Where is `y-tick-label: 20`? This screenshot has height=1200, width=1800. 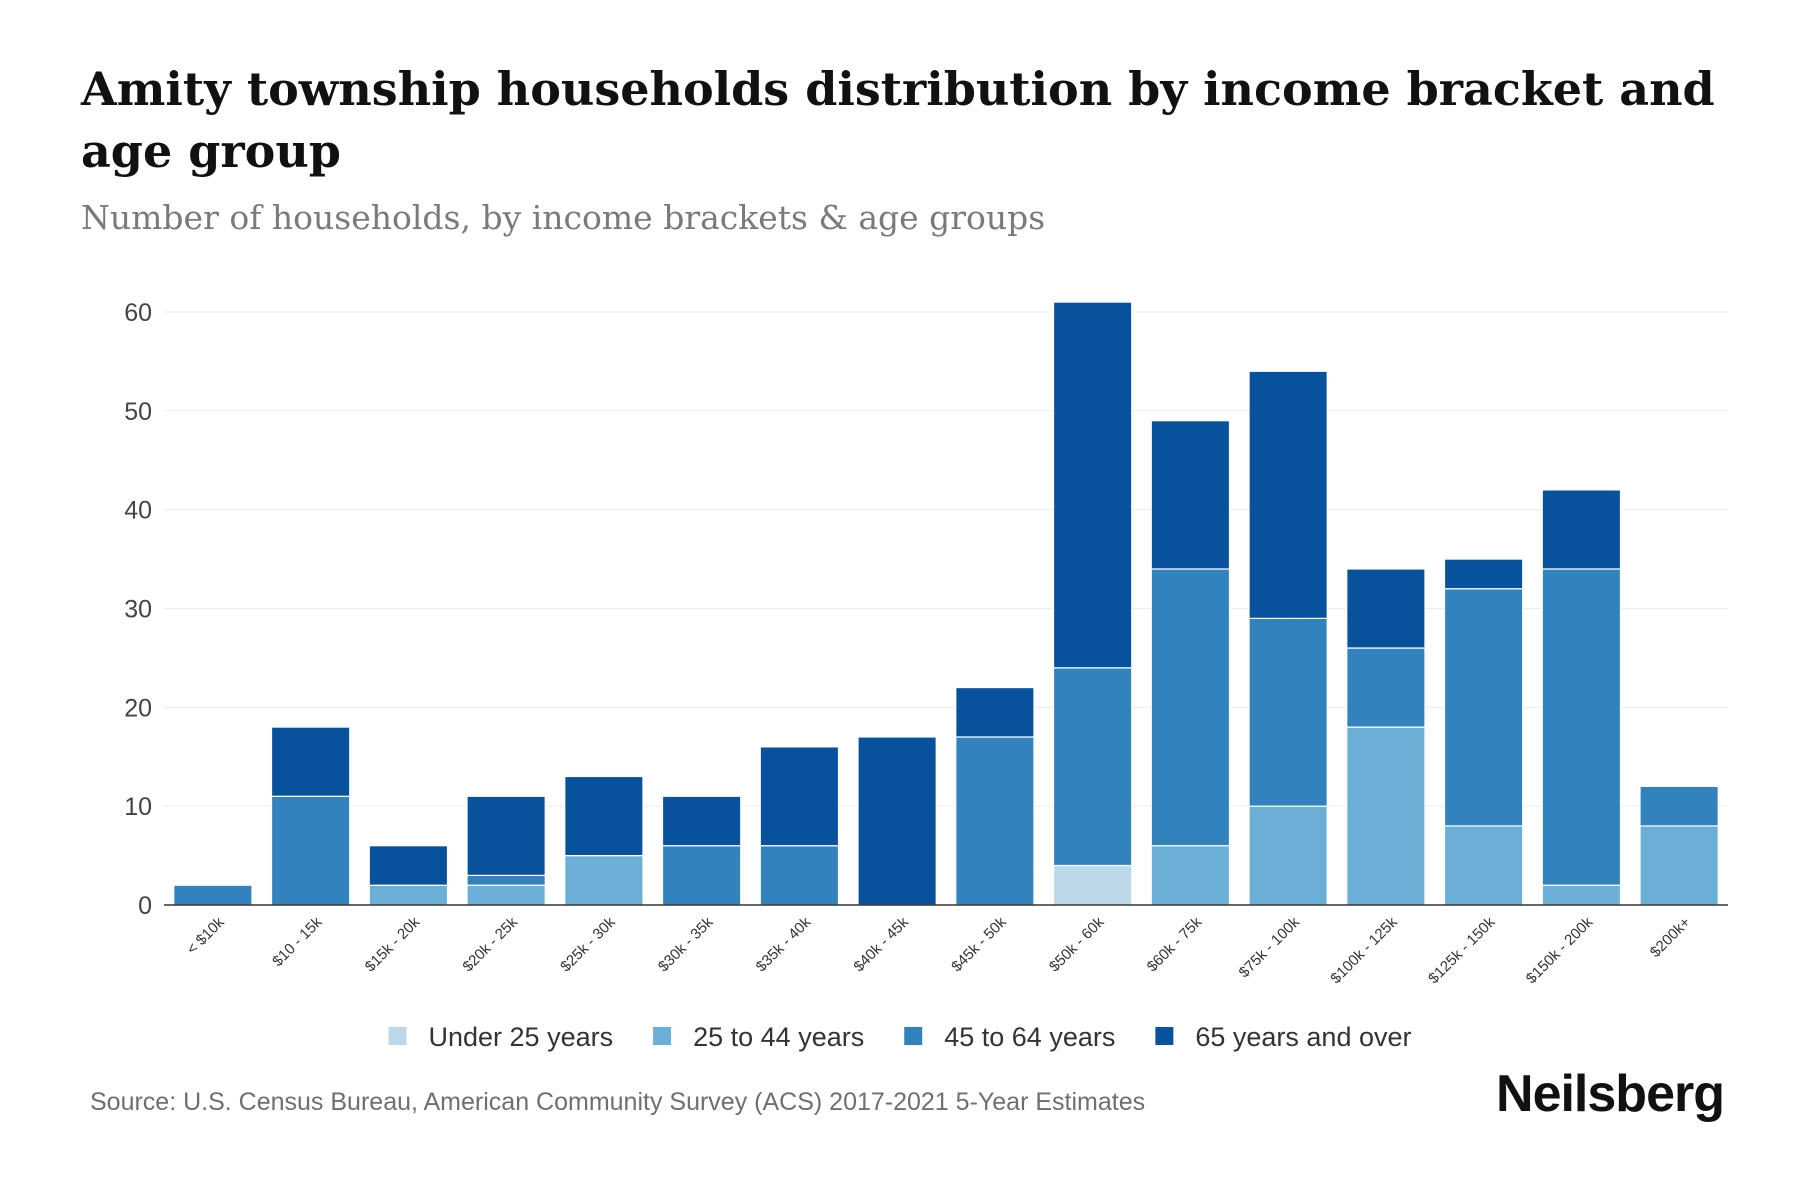 y-tick-label: 20 is located at coordinates (138, 708).